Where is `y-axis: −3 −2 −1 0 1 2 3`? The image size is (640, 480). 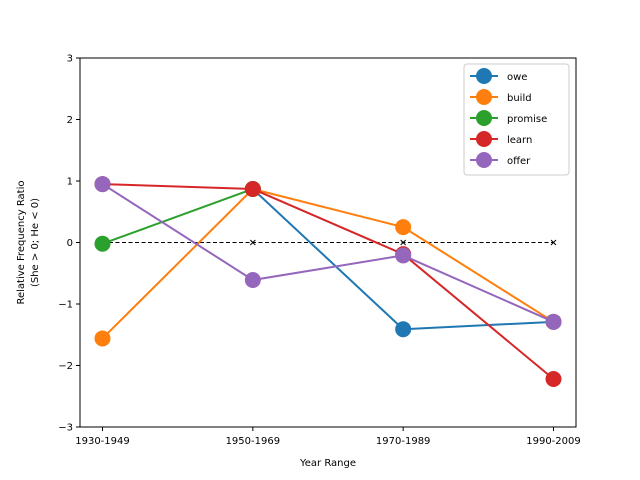
y-axis: −3 −2 −1 0 1 2 3 is located at coordinates (69, 244).